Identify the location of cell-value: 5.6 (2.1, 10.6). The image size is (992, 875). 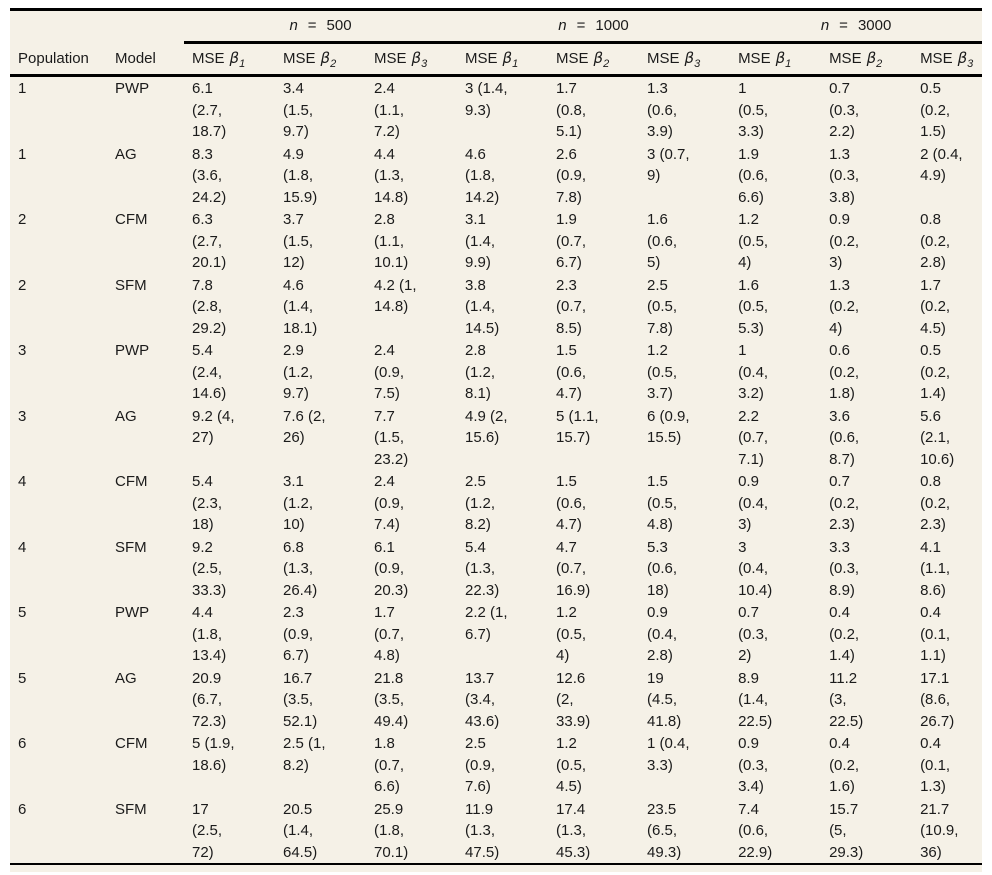
(937, 437).